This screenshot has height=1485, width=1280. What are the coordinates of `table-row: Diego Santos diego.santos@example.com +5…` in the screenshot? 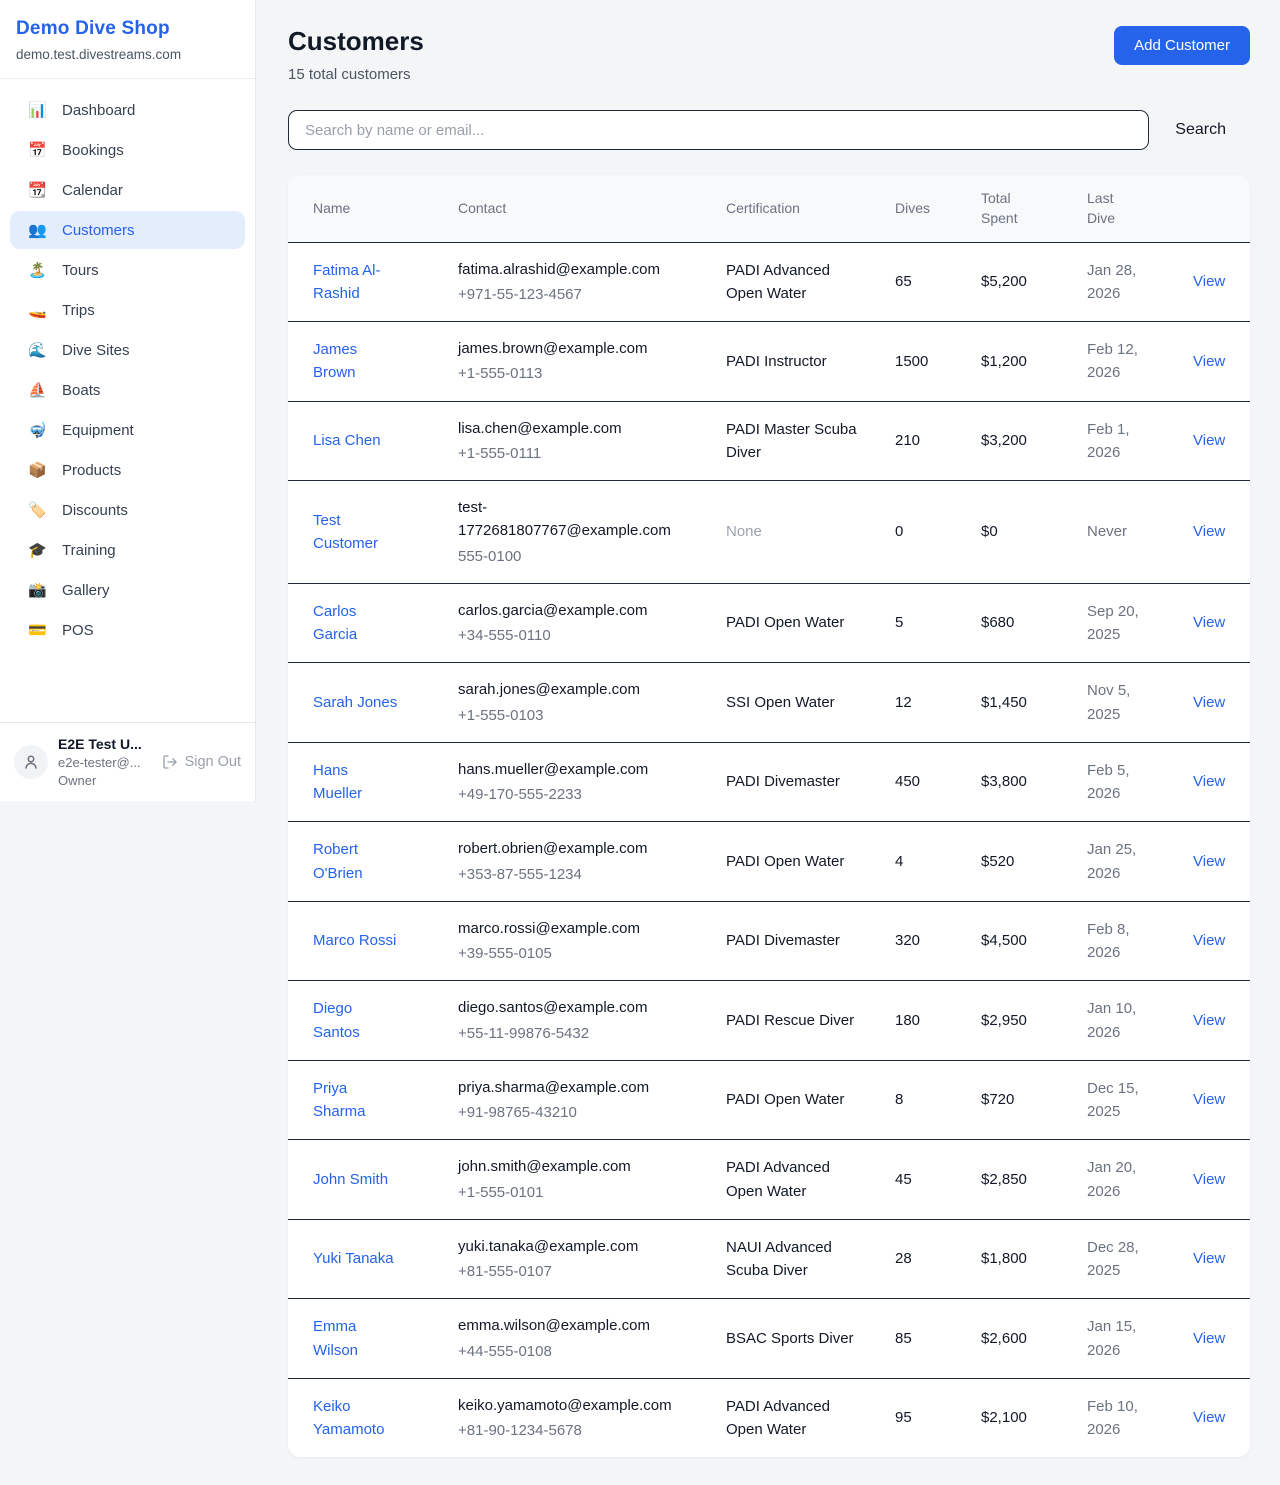 It's located at (769, 1021).